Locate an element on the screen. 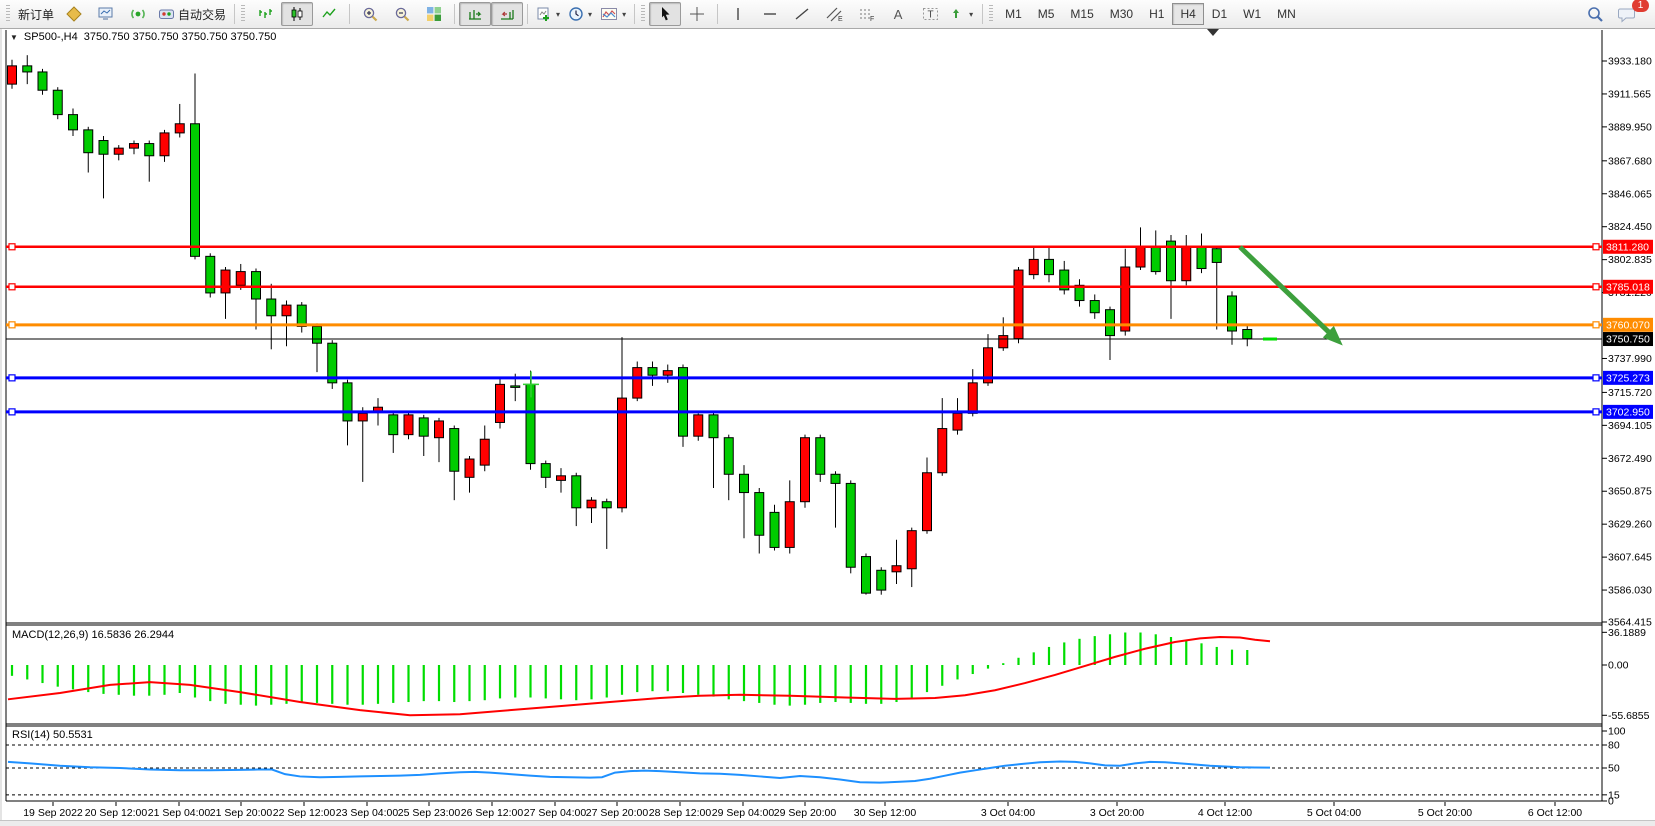 The width and height of the screenshot is (1655, 826). indicators-button: ▾ is located at coordinates (613, 14).